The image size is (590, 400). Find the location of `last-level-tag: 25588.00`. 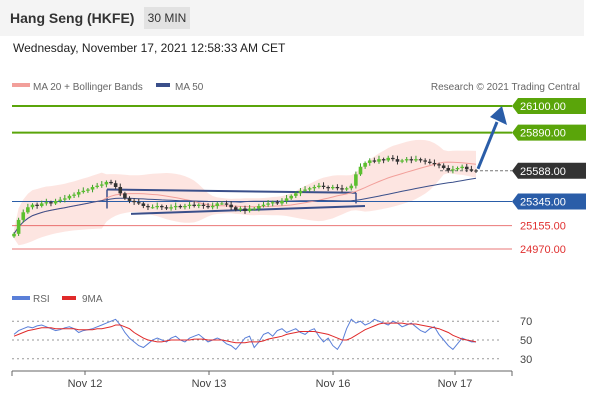

last-level-tag: 25588.00 is located at coordinates (549, 170).